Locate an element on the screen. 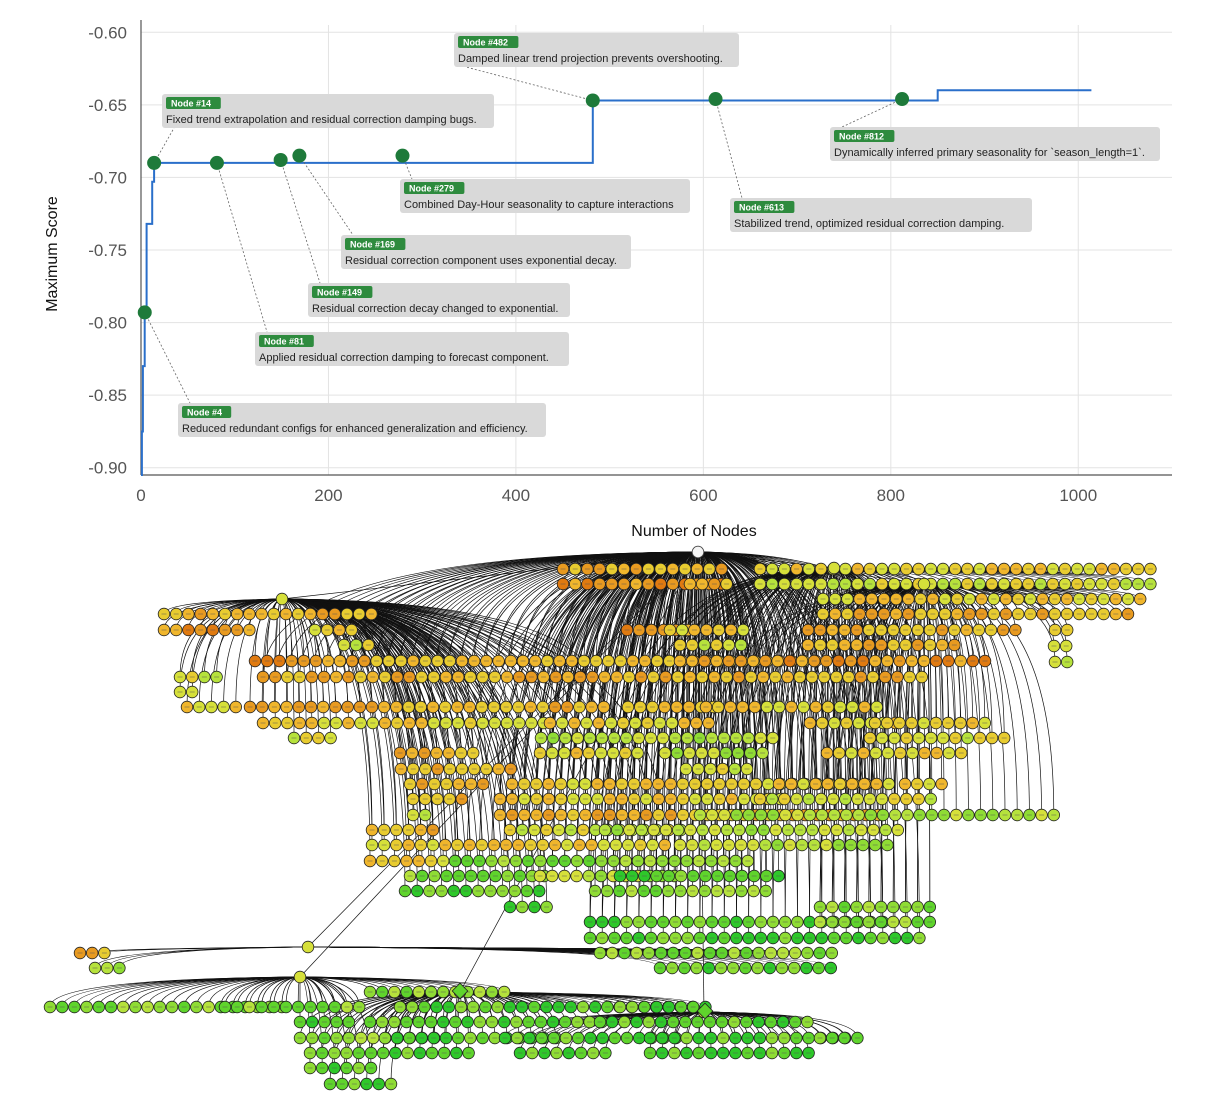 The width and height of the screenshot is (1218, 1118). y-tick-label: -0.75 is located at coordinates (107, 250).